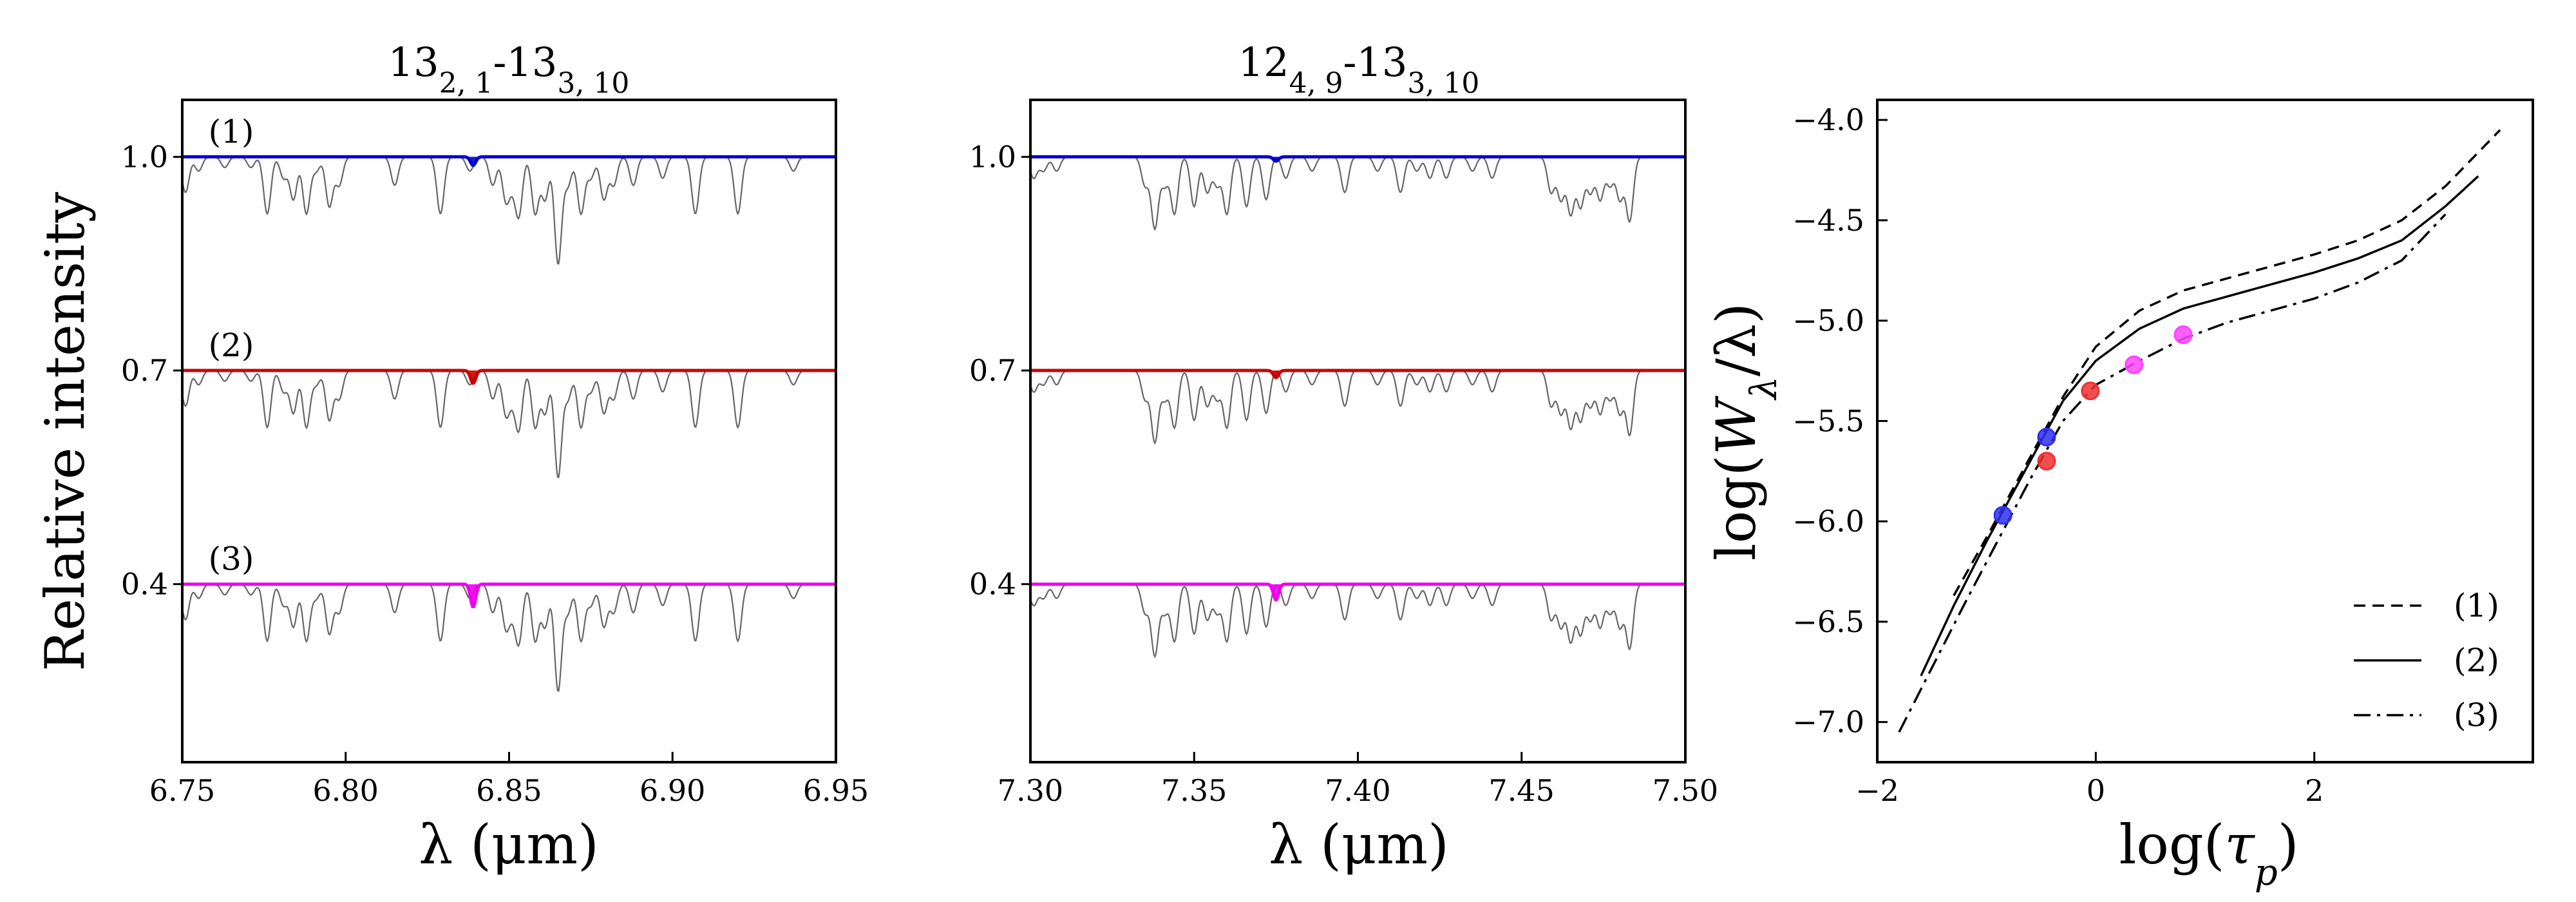 The image size is (2576, 902). Describe the element at coordinates (509, 844) in the screenshot. I see `panel1-xlabel: λ (μm)` at that location.